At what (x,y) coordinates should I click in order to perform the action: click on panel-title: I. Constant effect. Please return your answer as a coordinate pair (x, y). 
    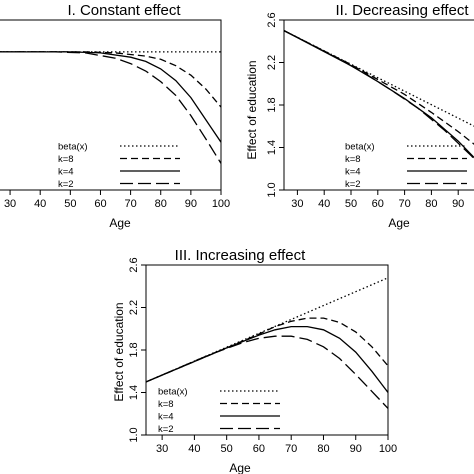
    Looking at the image, I should click on (124, 10).